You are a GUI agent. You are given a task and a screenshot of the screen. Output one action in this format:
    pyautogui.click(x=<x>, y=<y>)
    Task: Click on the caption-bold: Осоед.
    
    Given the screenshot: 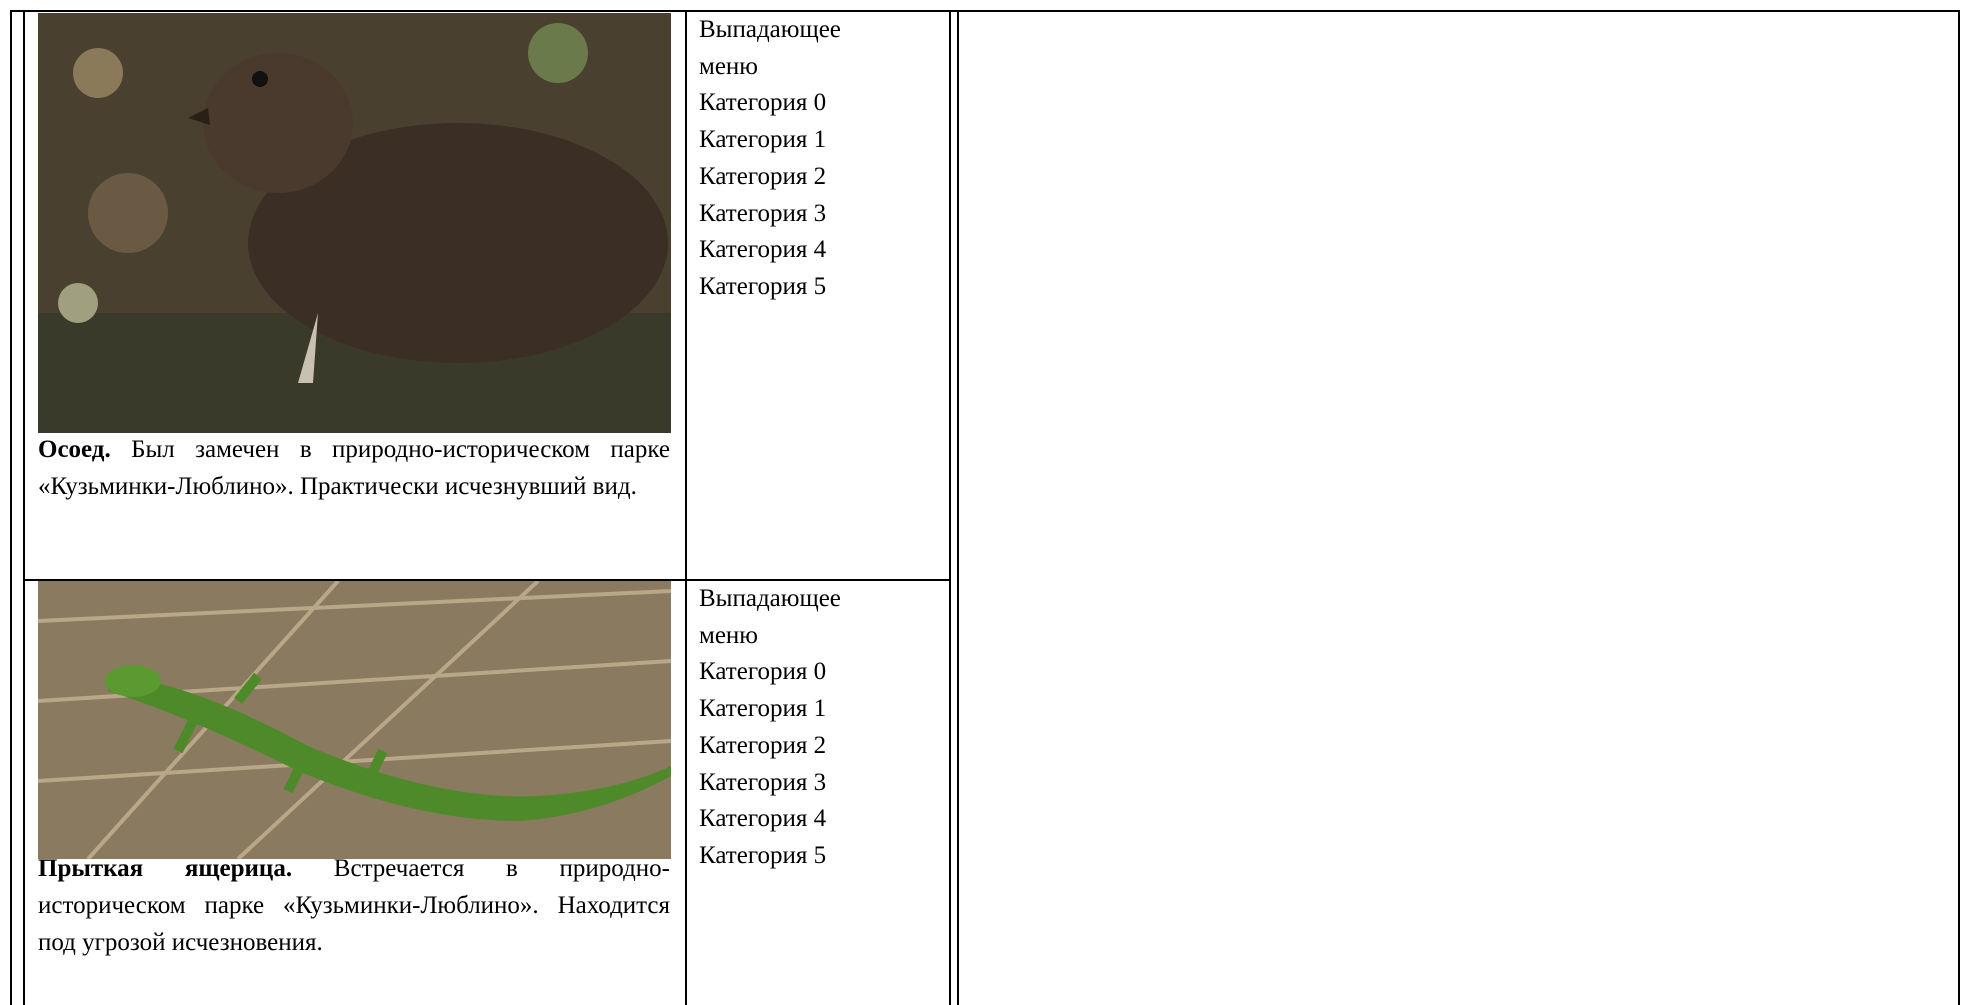 What is the action you would take?
    pyautogui.click(x=74, y=449)
    